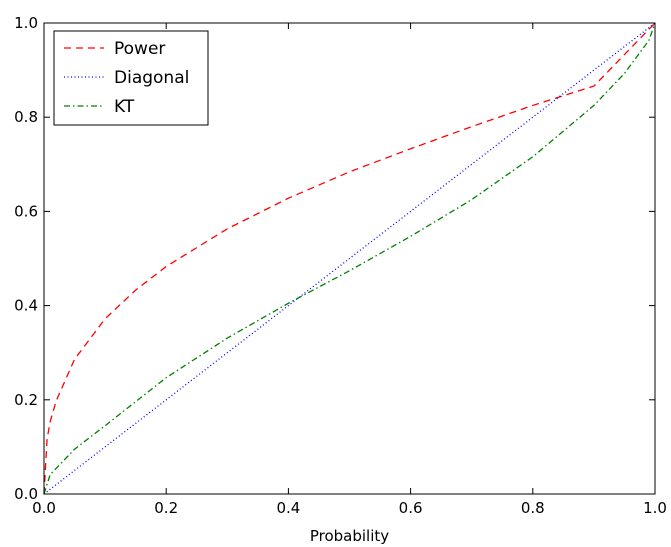  What do you see at coordinates (26, 400) in the screenshot?
I see `y-tick-label: 0.2` at bounding box center [26, 400].